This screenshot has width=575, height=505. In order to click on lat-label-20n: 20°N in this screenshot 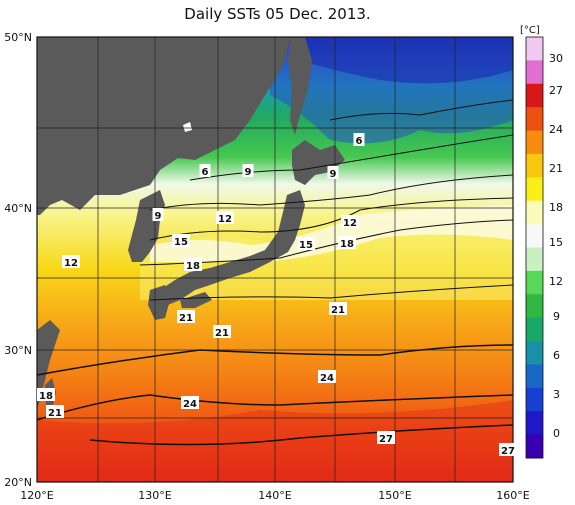, I will do `click(18, 482)`.